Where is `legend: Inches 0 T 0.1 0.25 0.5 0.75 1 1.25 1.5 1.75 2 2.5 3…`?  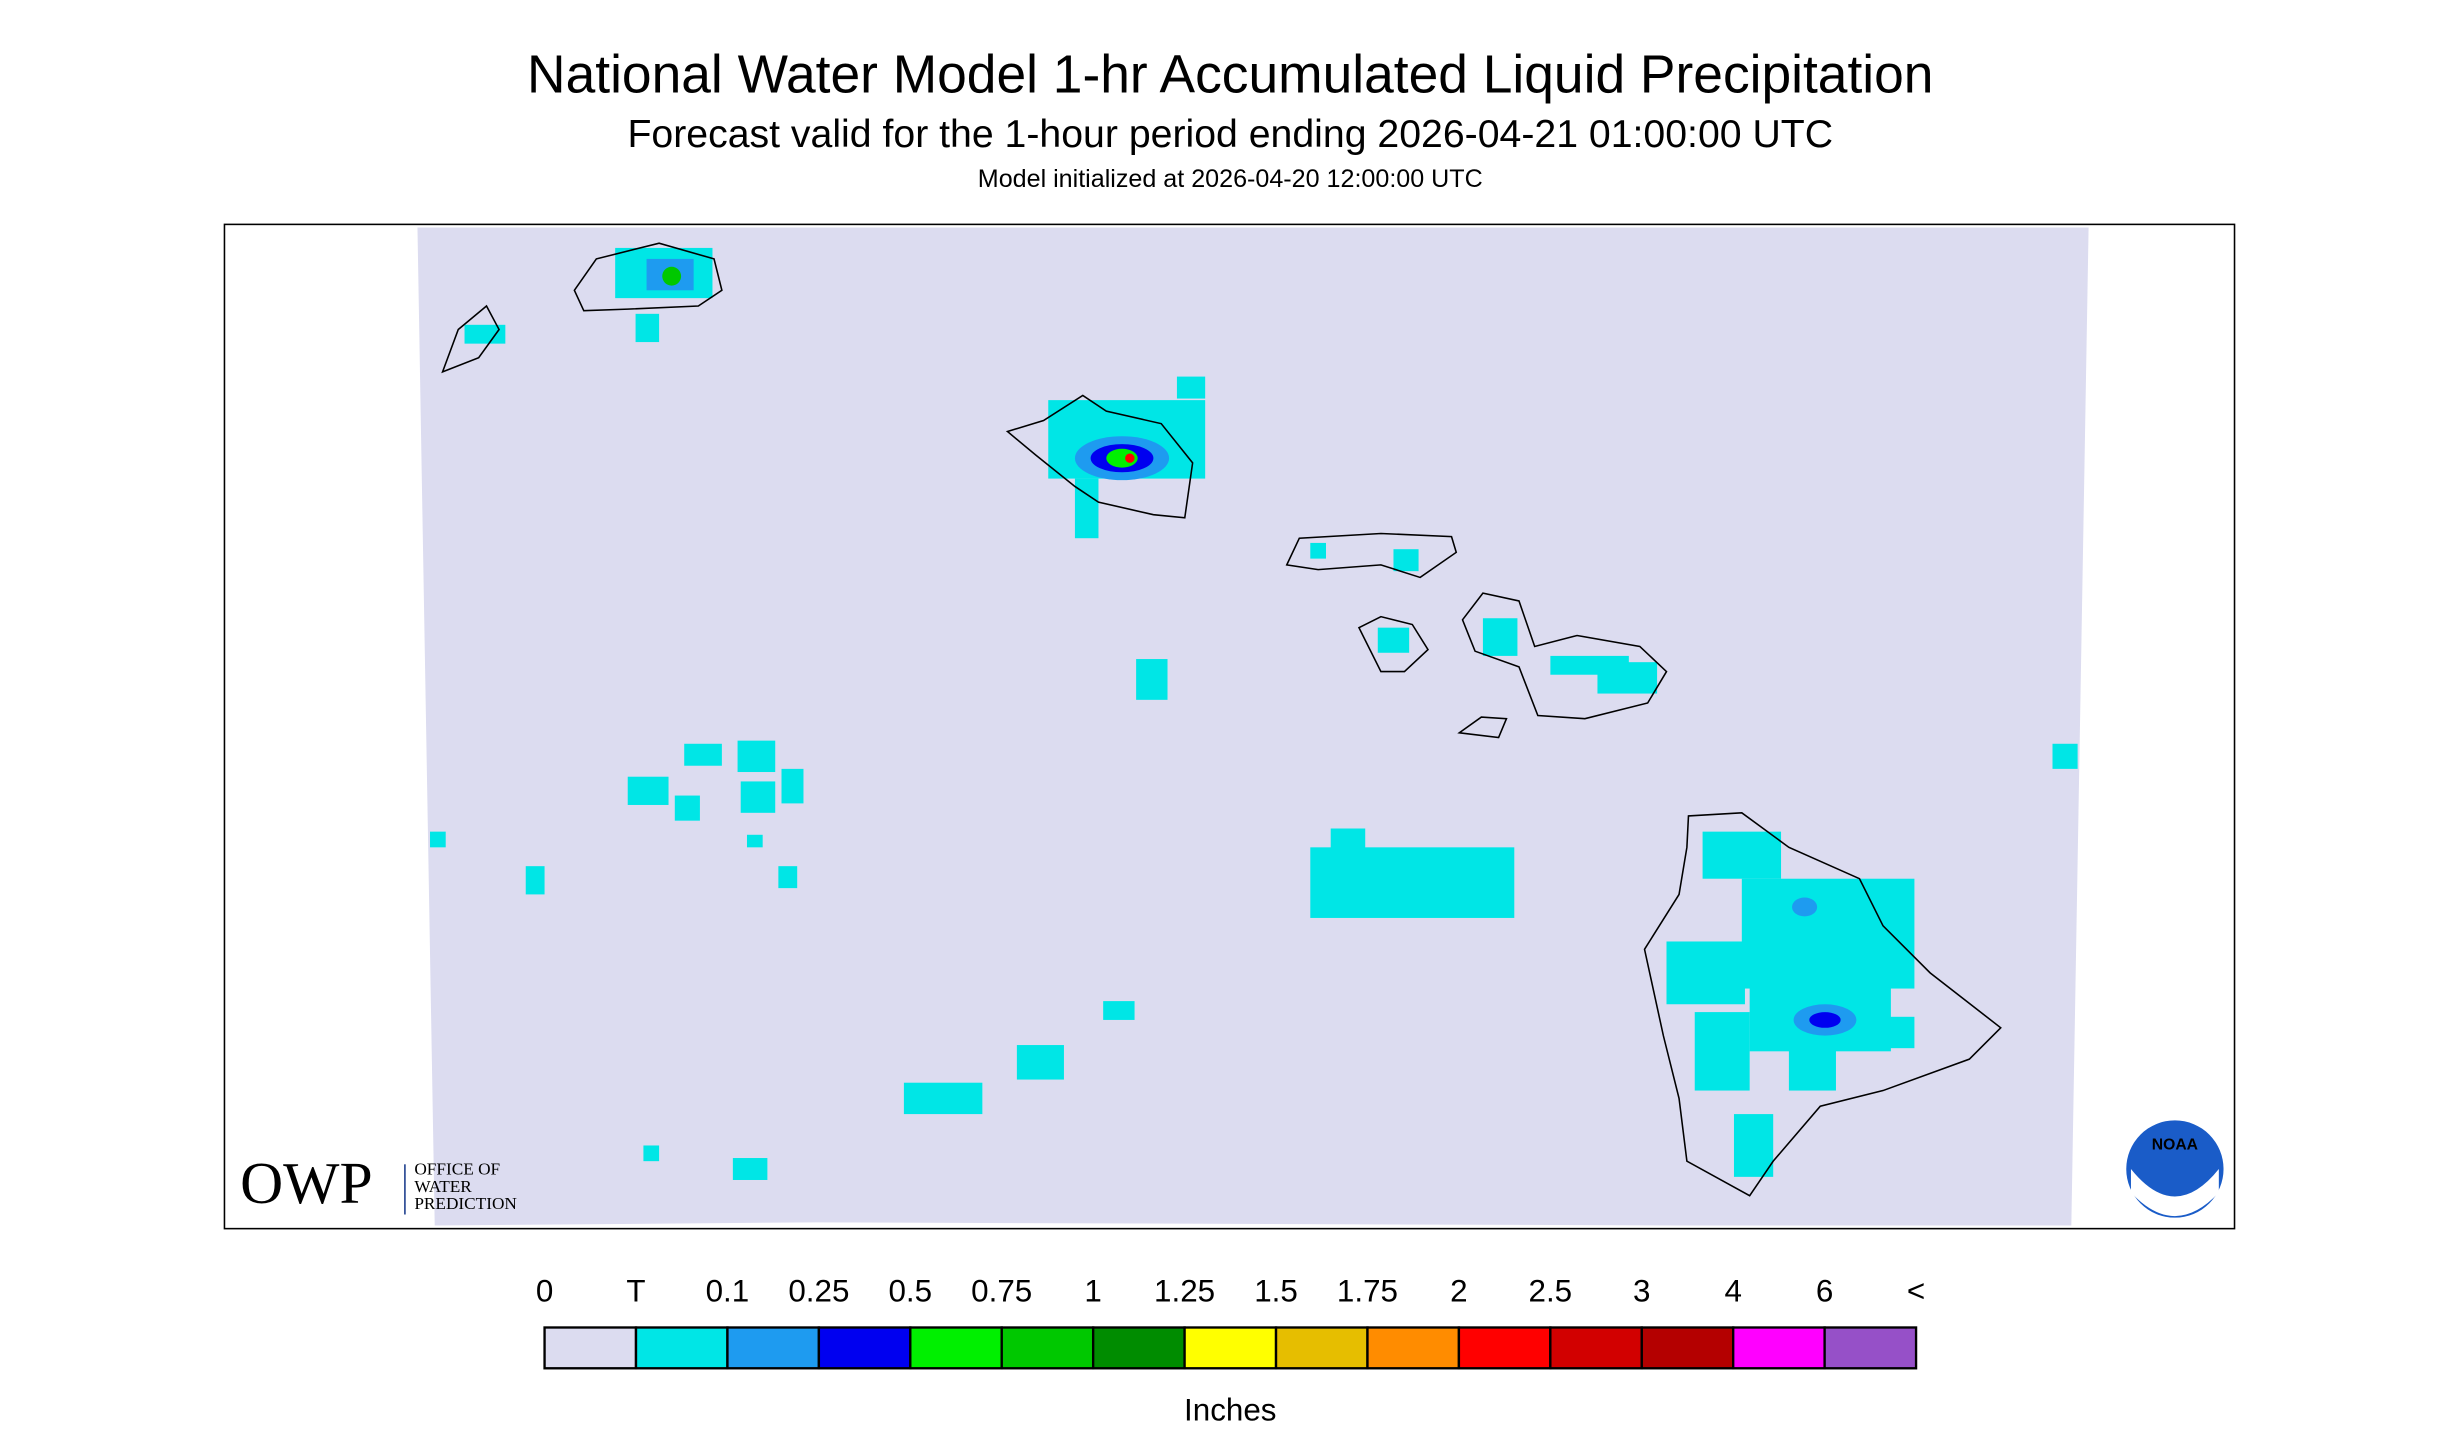
legend: Inches 0 T 0.1 0.25 0.5 0.75 1 1.25 1.5 1.75 2 2.5 3… is located at coordinates (1230, 1350).